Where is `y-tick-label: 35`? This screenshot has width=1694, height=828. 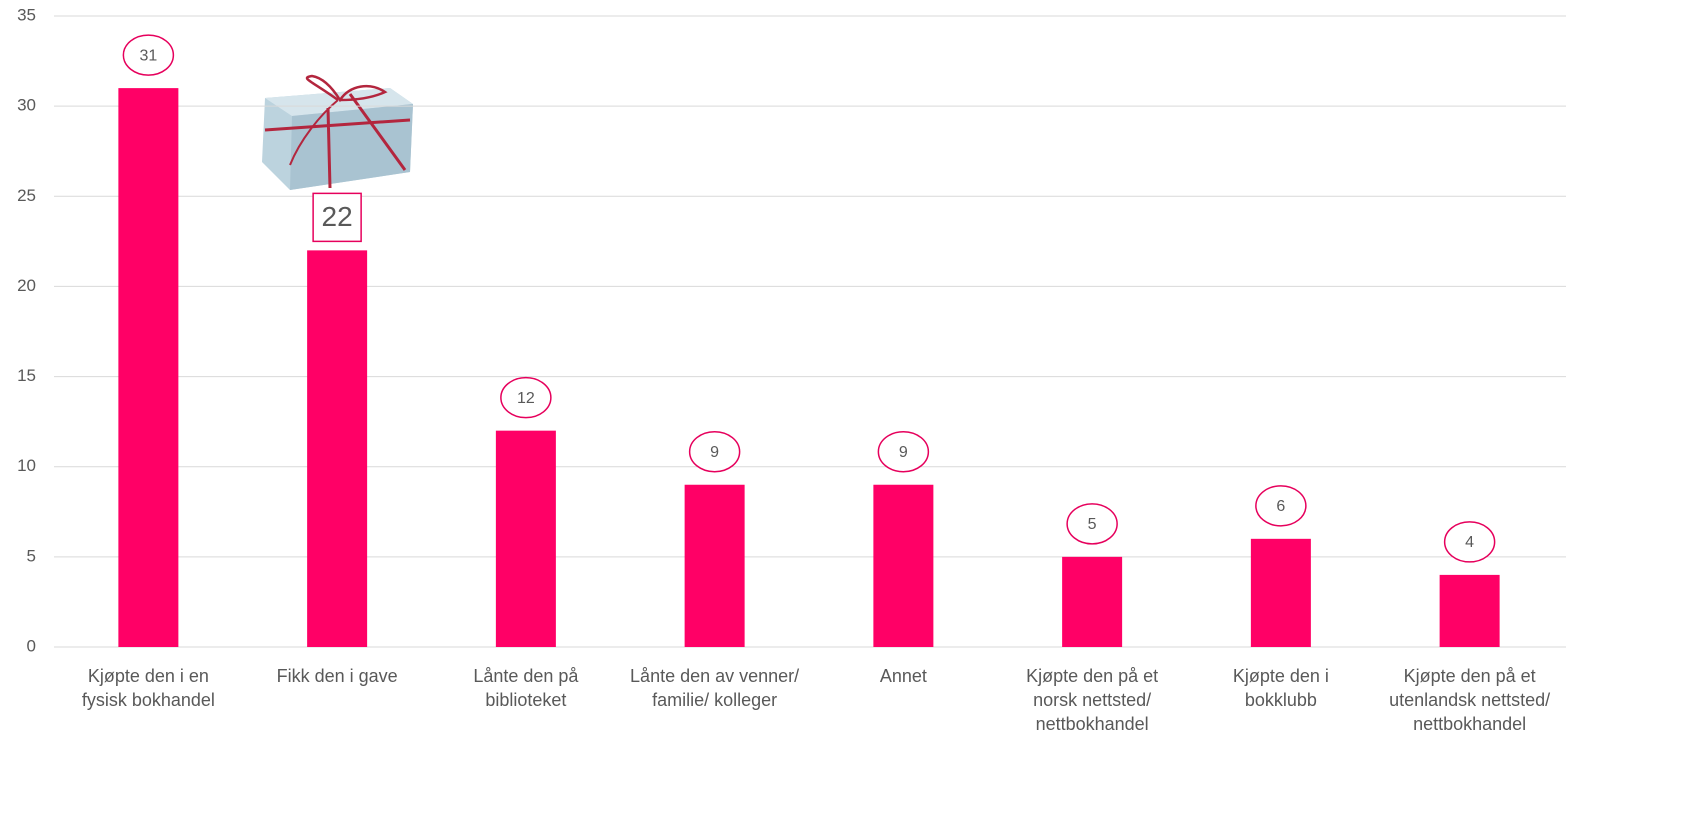
y-tick-label: 35 is located at coordinates (26, 14).